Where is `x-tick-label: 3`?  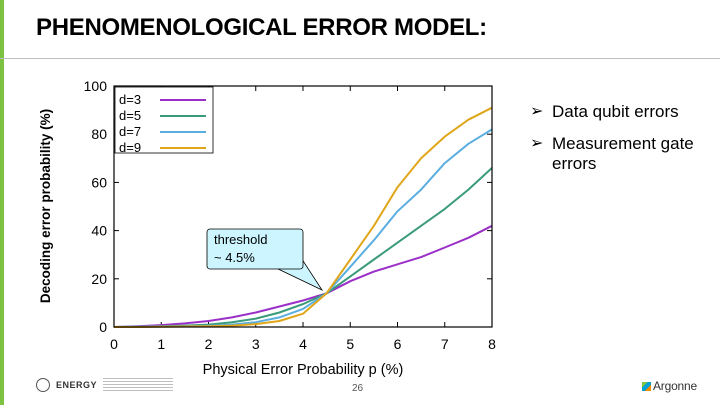
x-tick-label: 3 is located at coordinates (256, 344).